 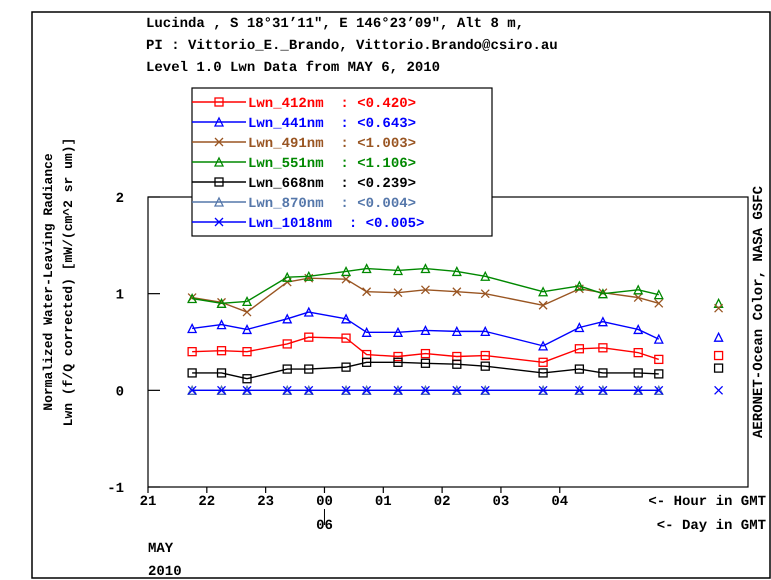 I want to click on legend-label: Lwn_491nm : <1.003>, so click(x=332, y=144).